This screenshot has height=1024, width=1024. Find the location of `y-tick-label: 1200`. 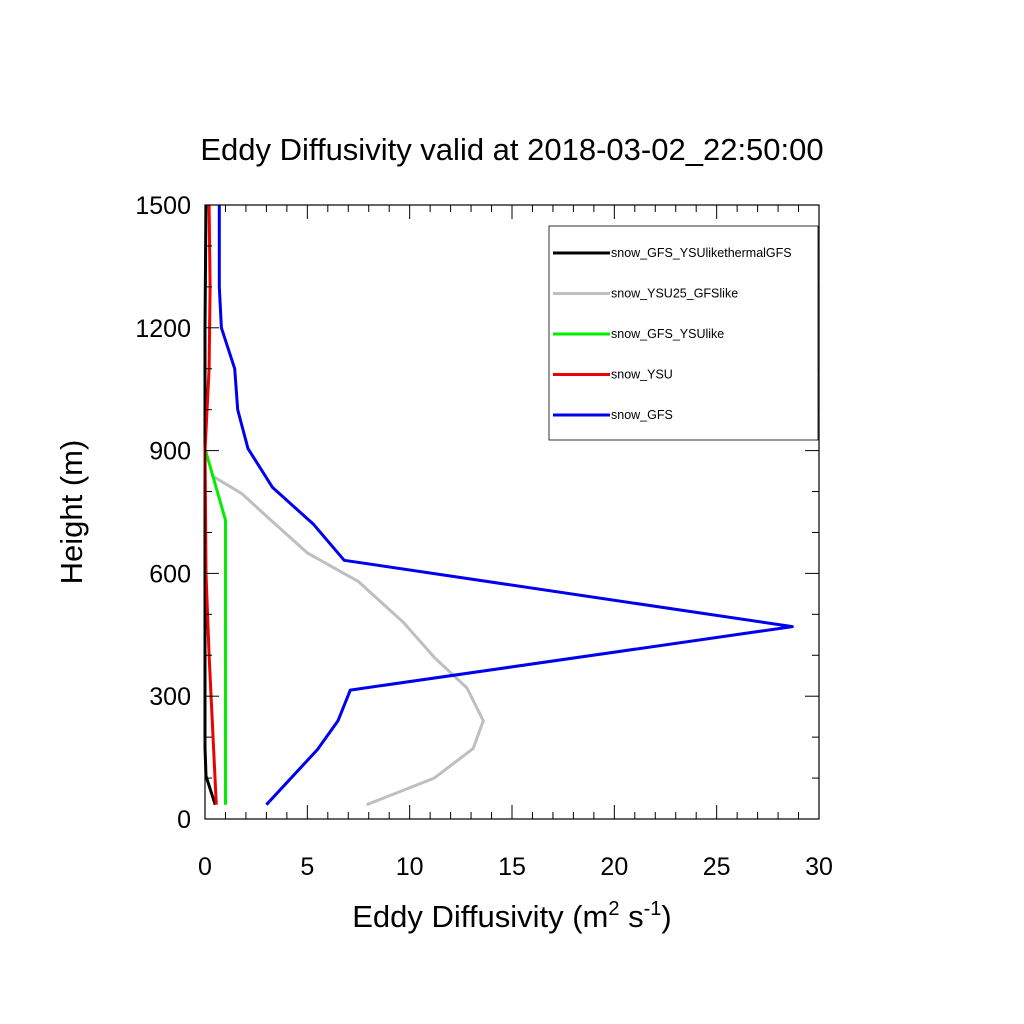

y-tick-label: 1200 is located at coordinates (163, 329).